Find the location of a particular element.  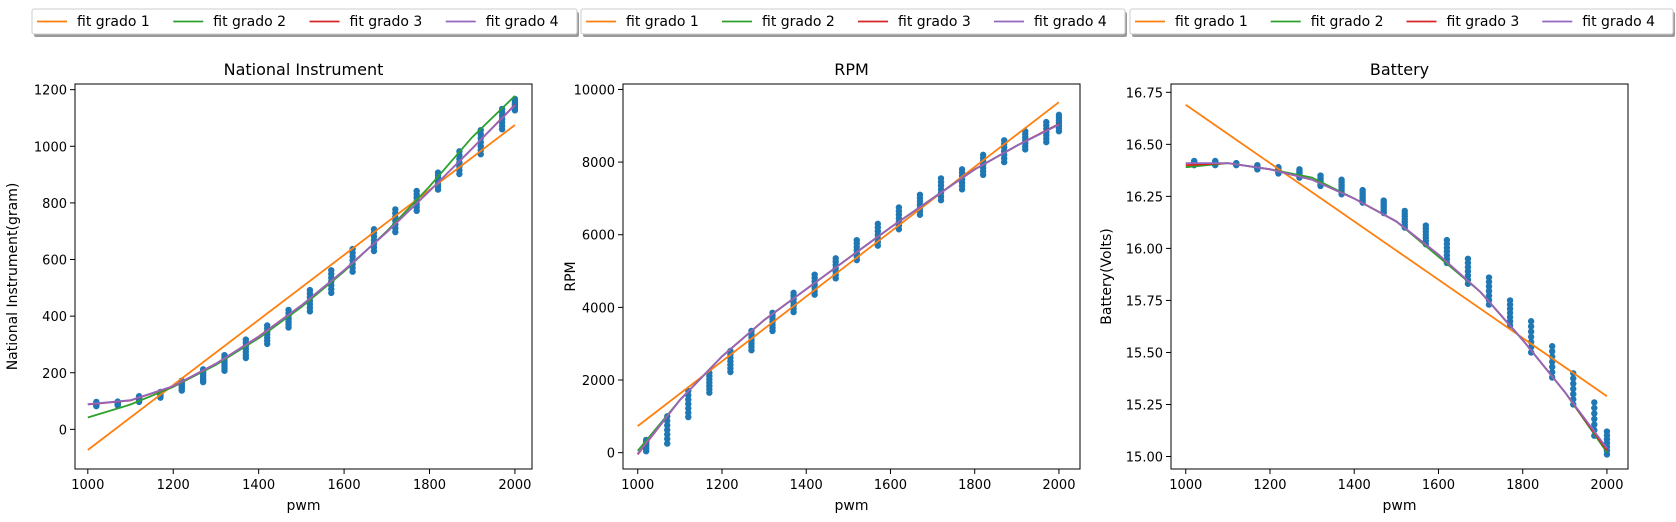

chart-title: RPM is located at coordinates (851, 69).